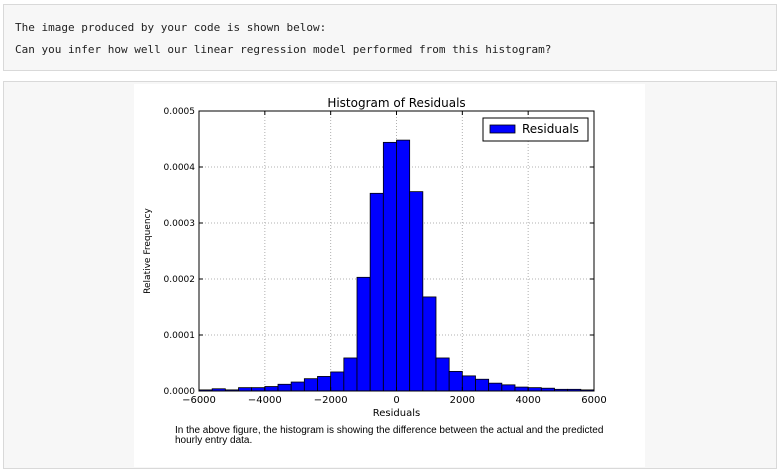  I want to click on x-tick-label: −2000, so click(331, 400).